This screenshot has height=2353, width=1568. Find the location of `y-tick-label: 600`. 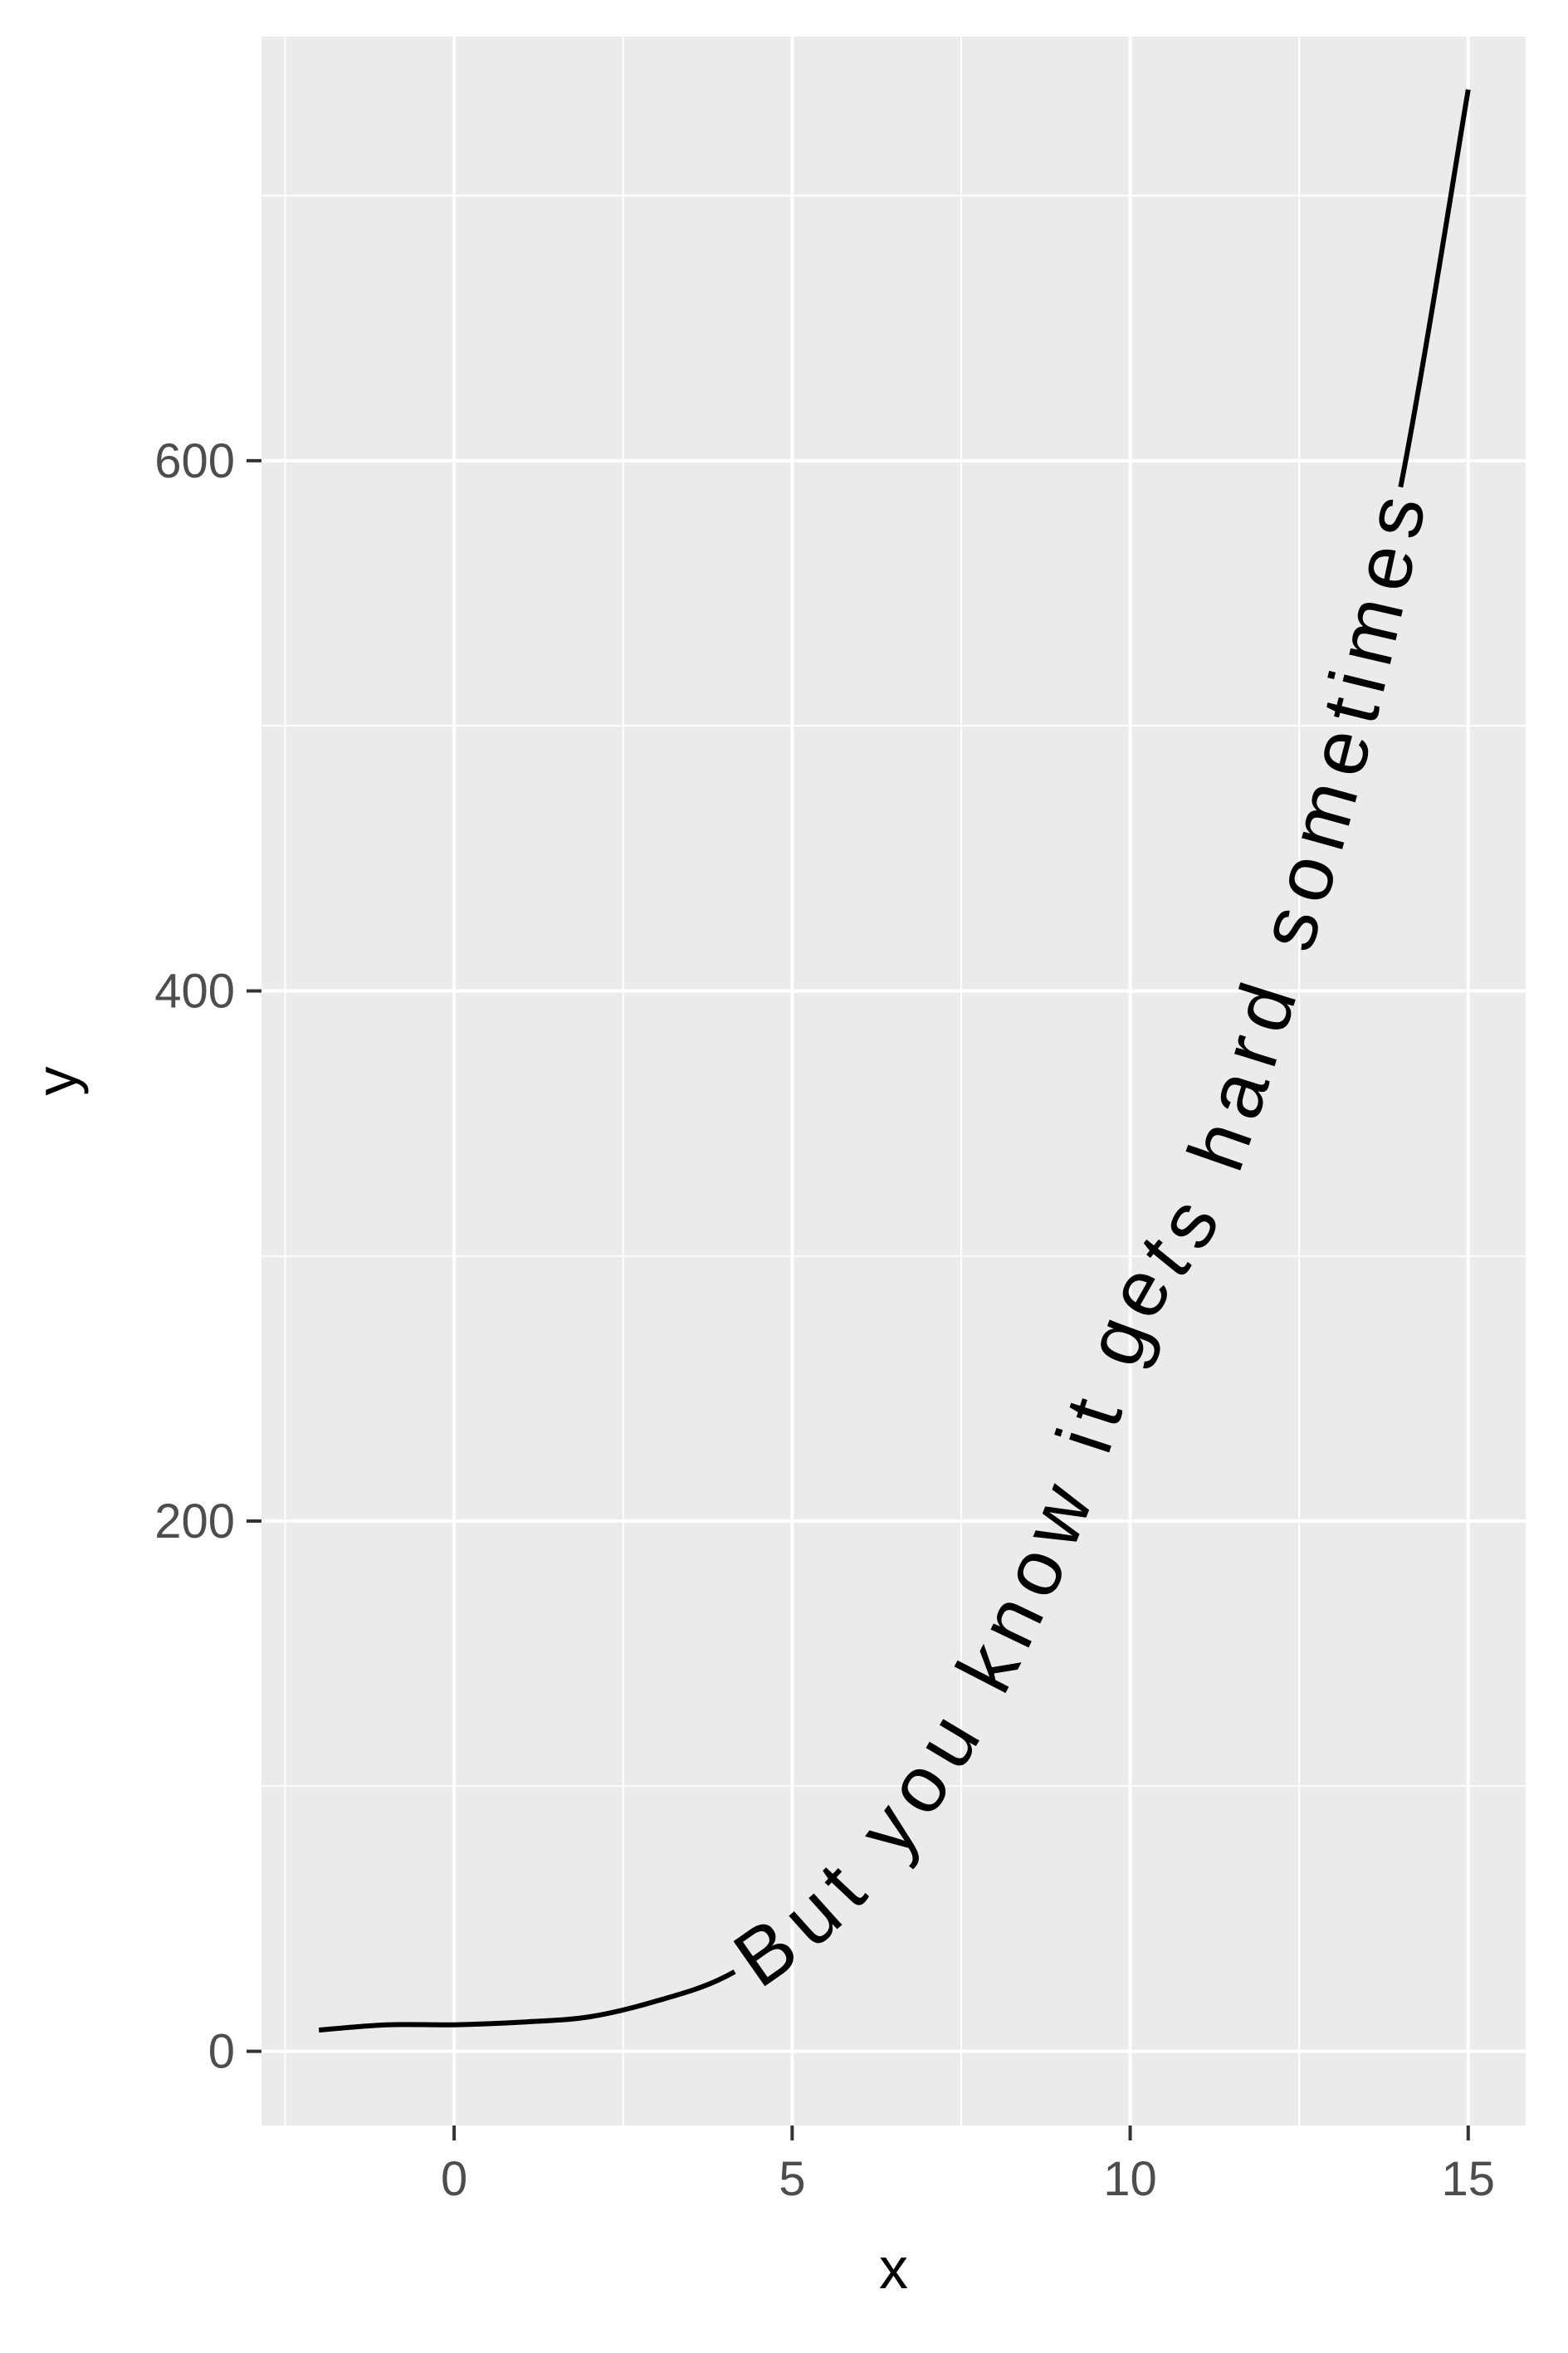

y-tick-label: 600 is located at coordinates (194, 461).